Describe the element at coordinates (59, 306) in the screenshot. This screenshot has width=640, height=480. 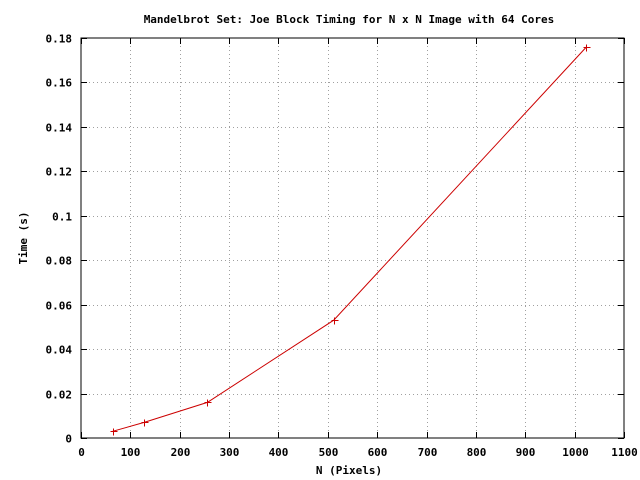
I see `y-tick-label: 0.06` at that location.